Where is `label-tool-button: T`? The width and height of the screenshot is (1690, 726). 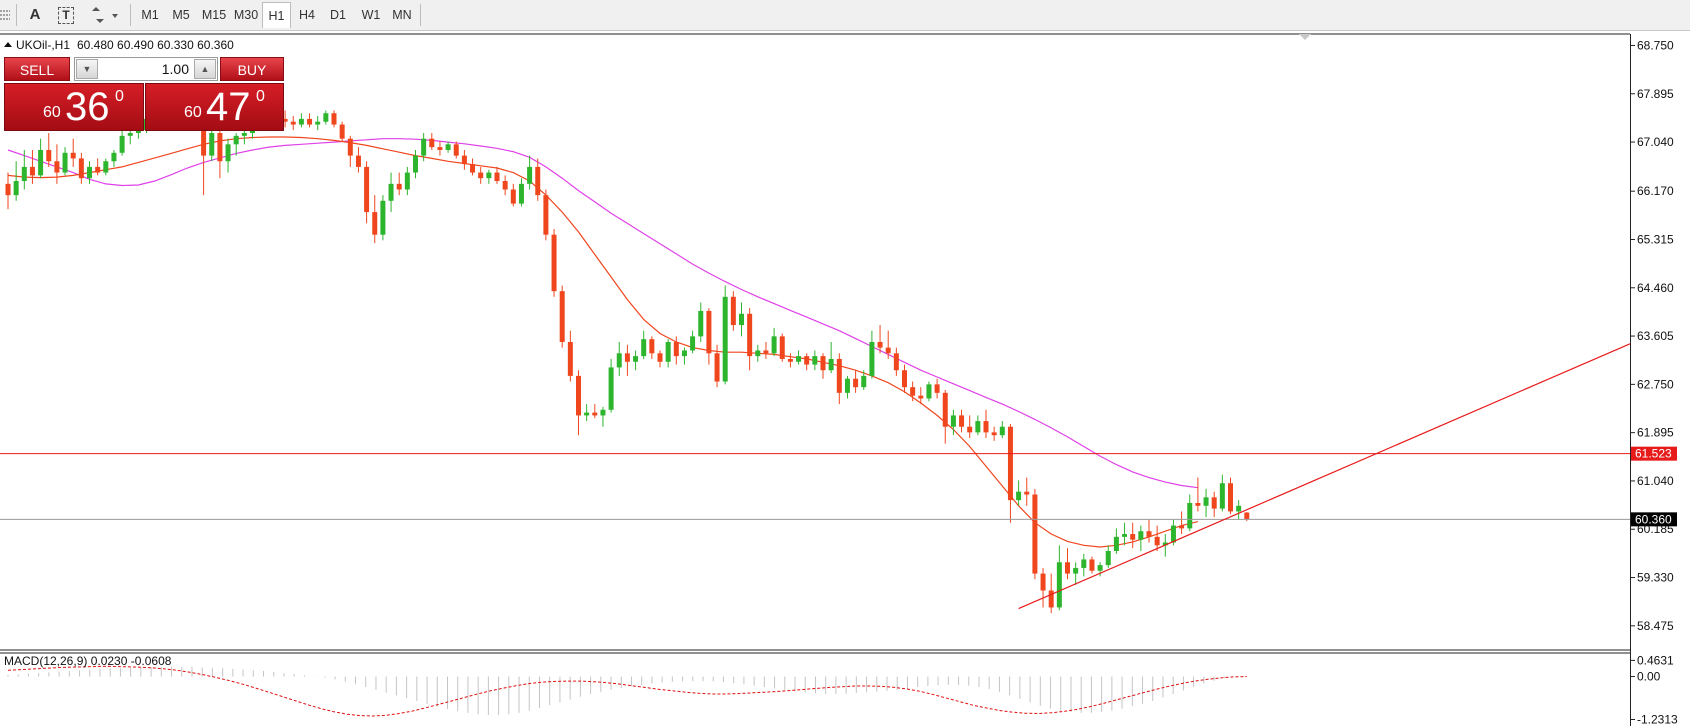
label-tool-button: T is located at coordinates (66, 15).